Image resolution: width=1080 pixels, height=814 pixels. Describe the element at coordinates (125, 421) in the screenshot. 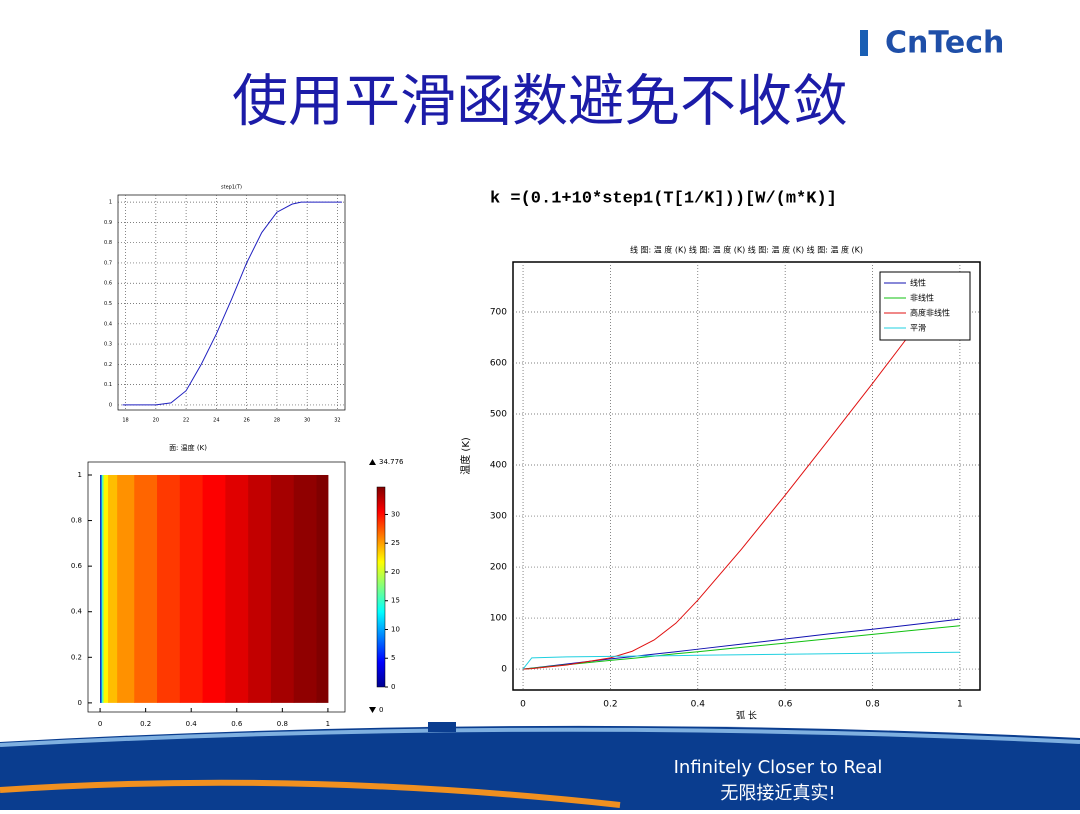

I see `x-tick-label: 18` at that location.